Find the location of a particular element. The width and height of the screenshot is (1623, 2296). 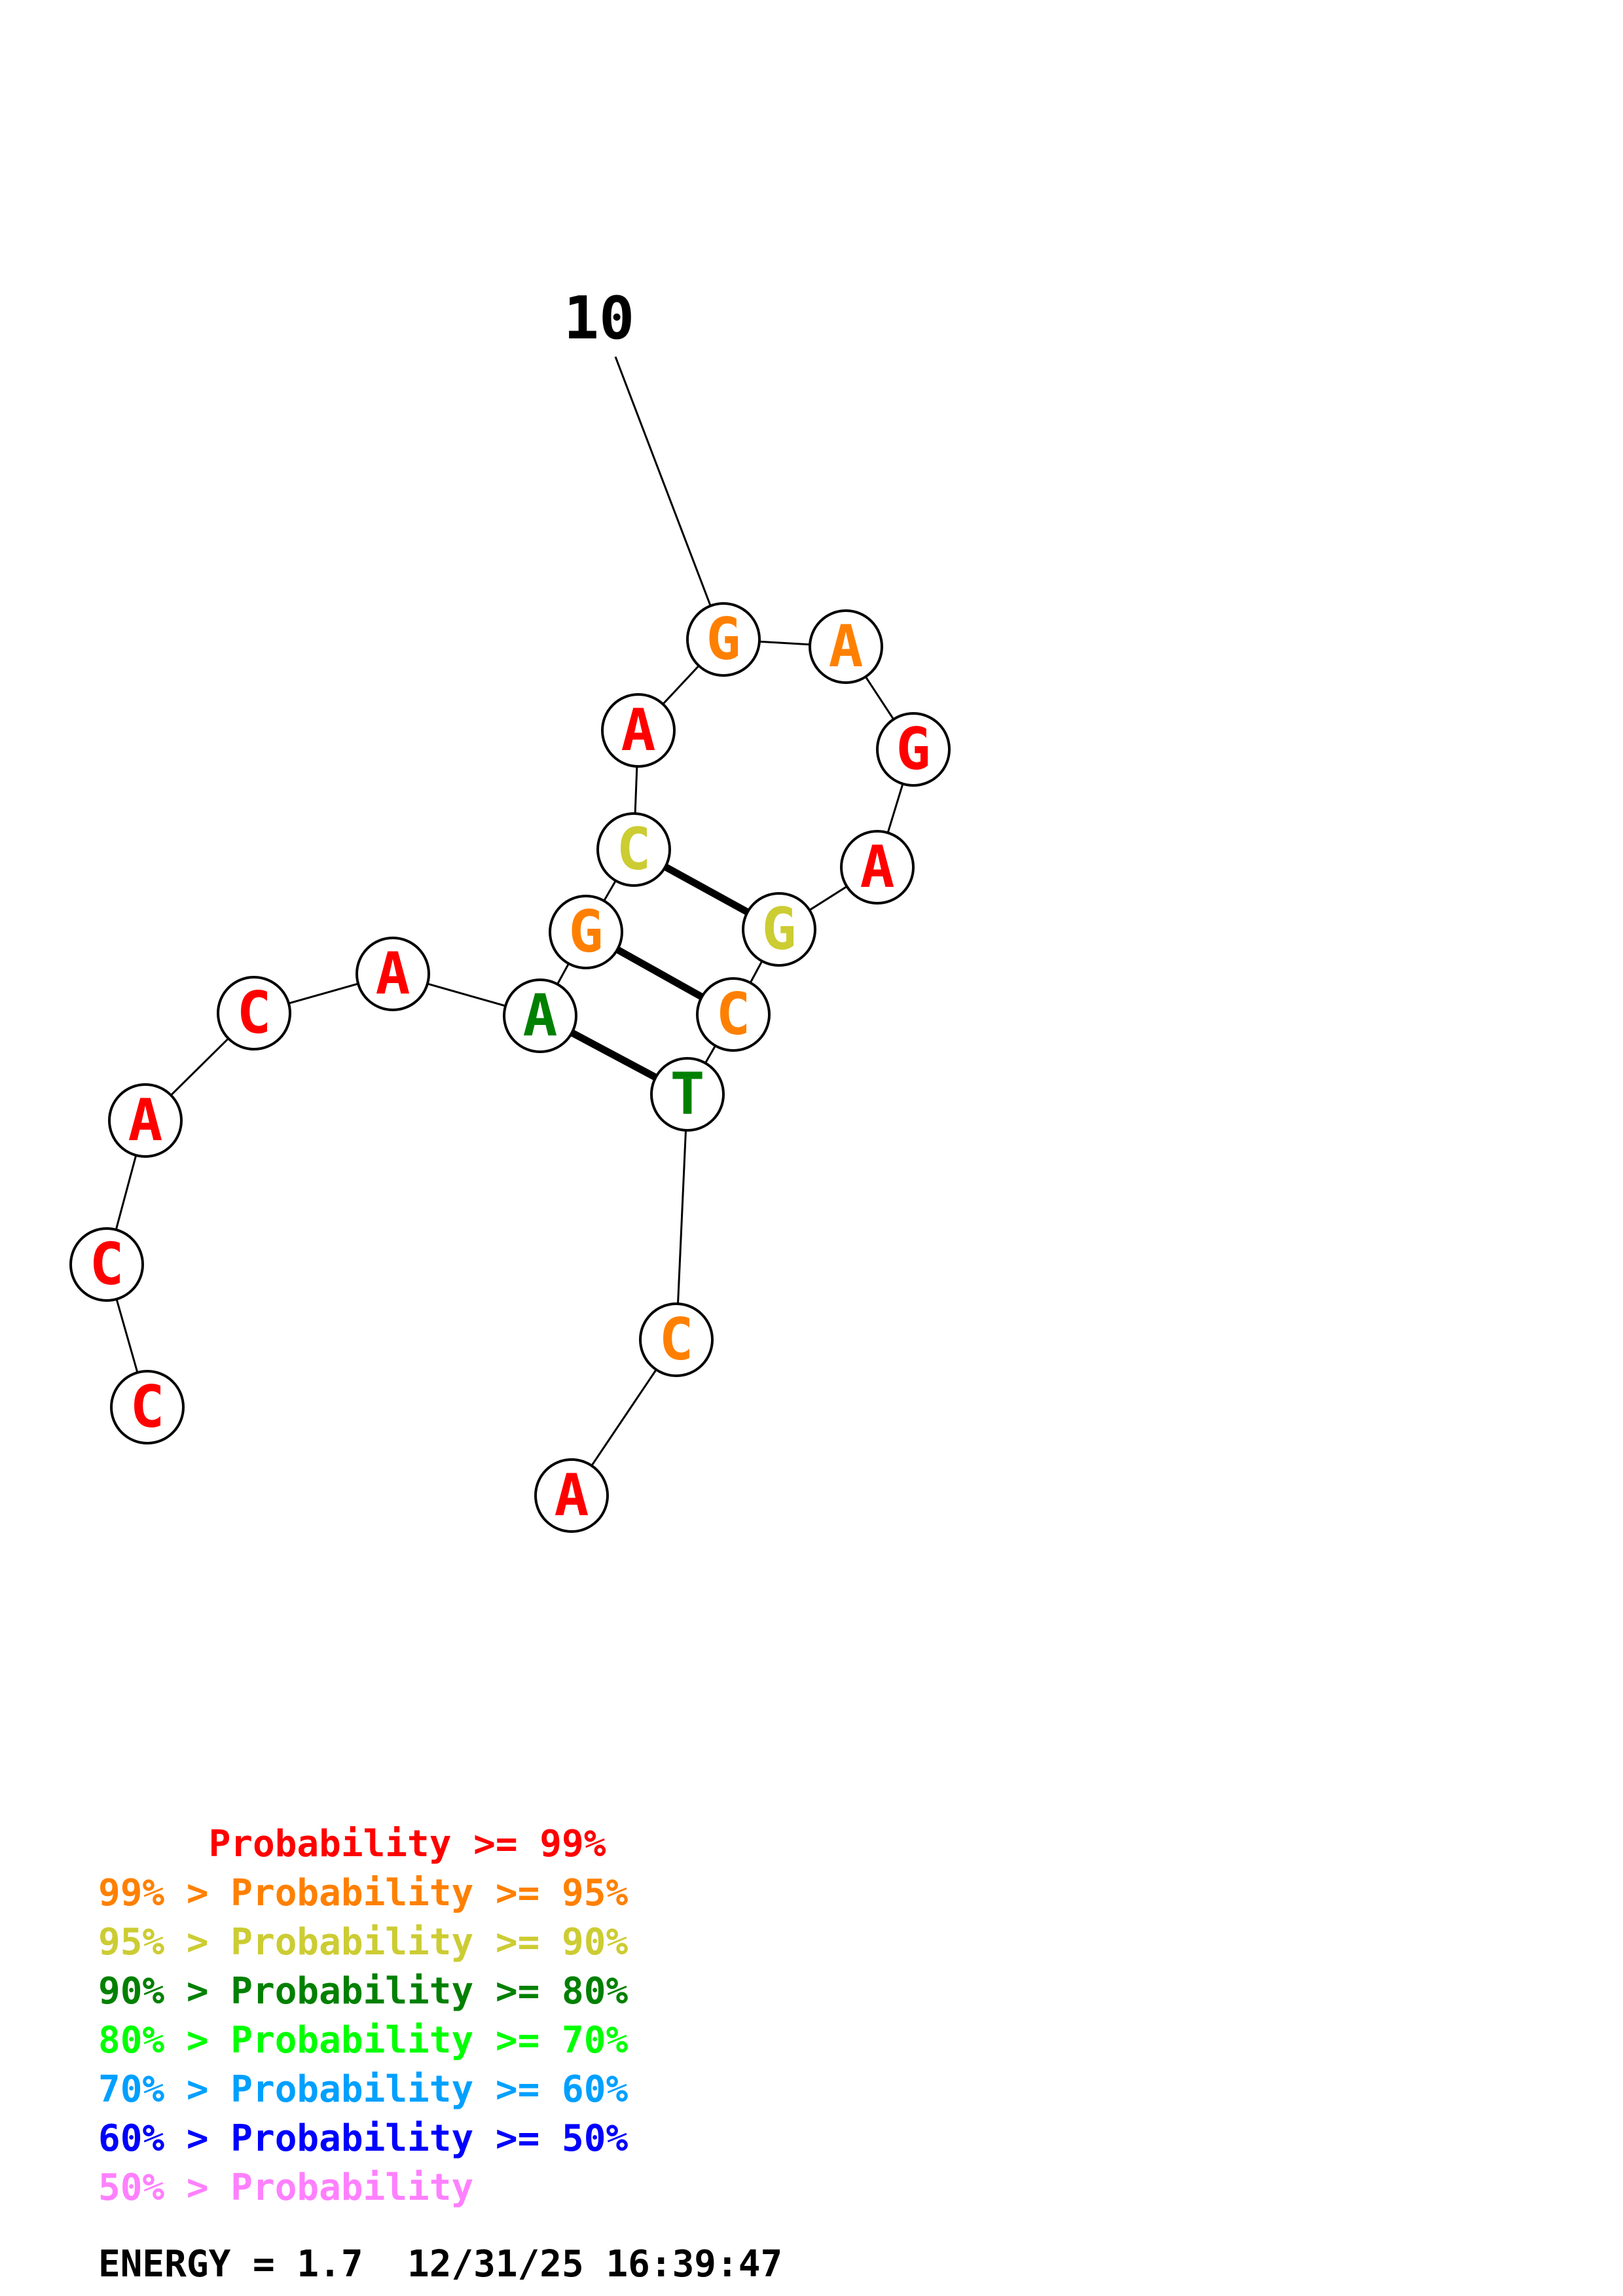

nucleotide-15: C is located at coordinates (733, 1014).